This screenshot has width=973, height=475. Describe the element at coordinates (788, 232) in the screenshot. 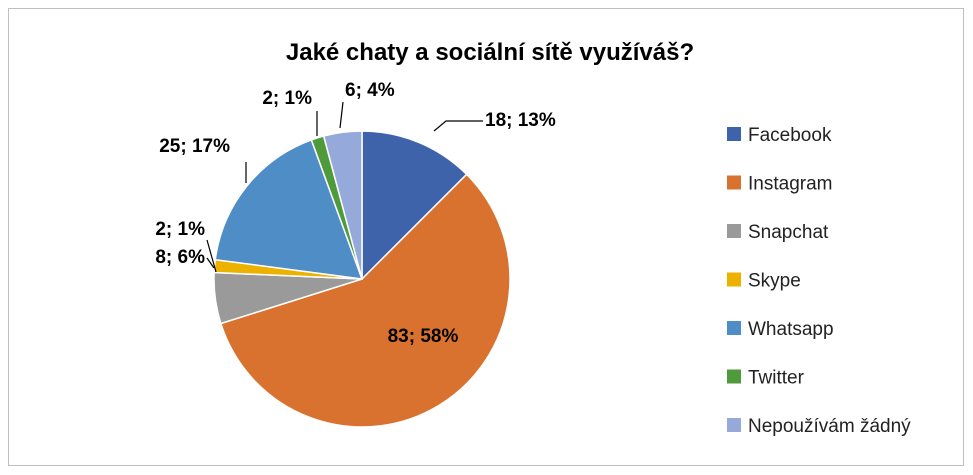

I see `legend-label: Snapchat` at that location.